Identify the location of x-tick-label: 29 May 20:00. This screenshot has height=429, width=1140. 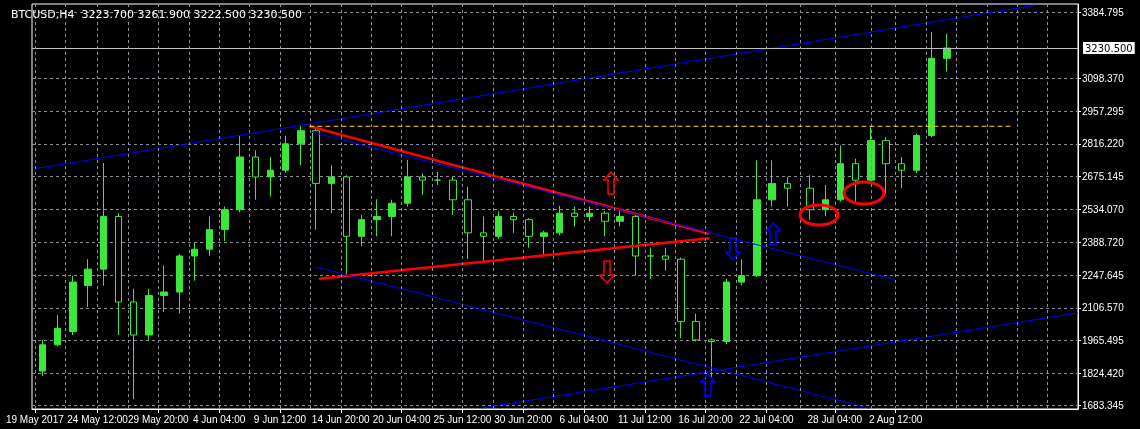
(159, 419).